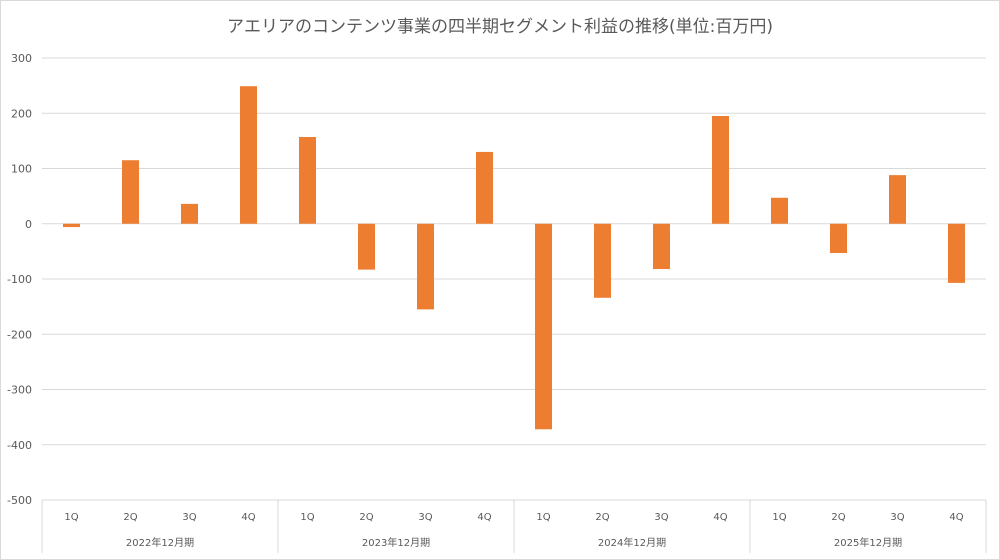 The width and height of the screenshot is (1000, 560). What do you see at coordinates (28, 224) in the screenshot?
I see `y-tick-label: 0` at bounding box center [28, 224].